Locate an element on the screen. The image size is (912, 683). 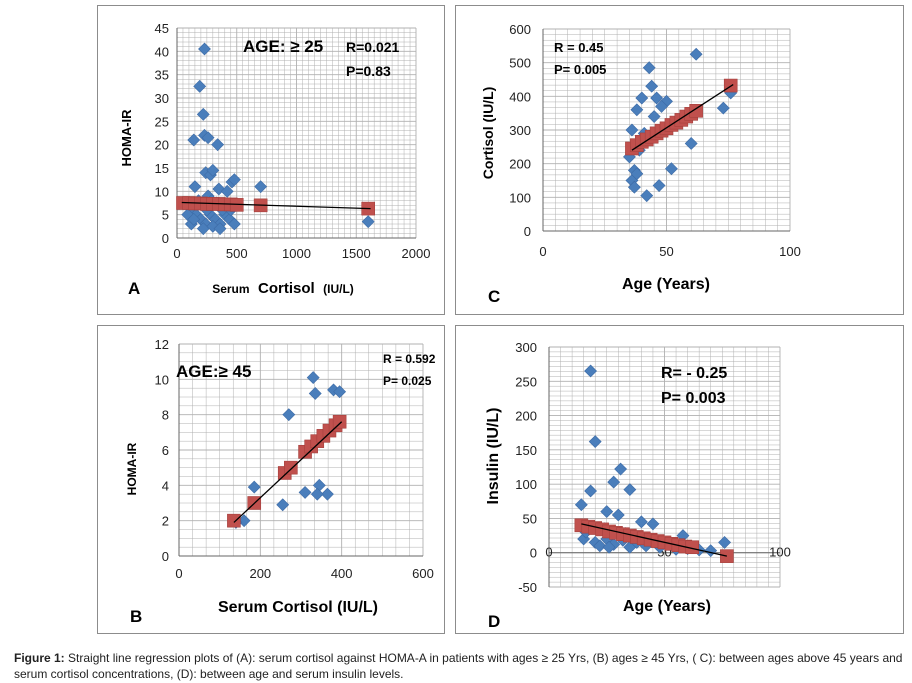
chart-c-ytick-label: 500 is located at coordinates (520, 63).